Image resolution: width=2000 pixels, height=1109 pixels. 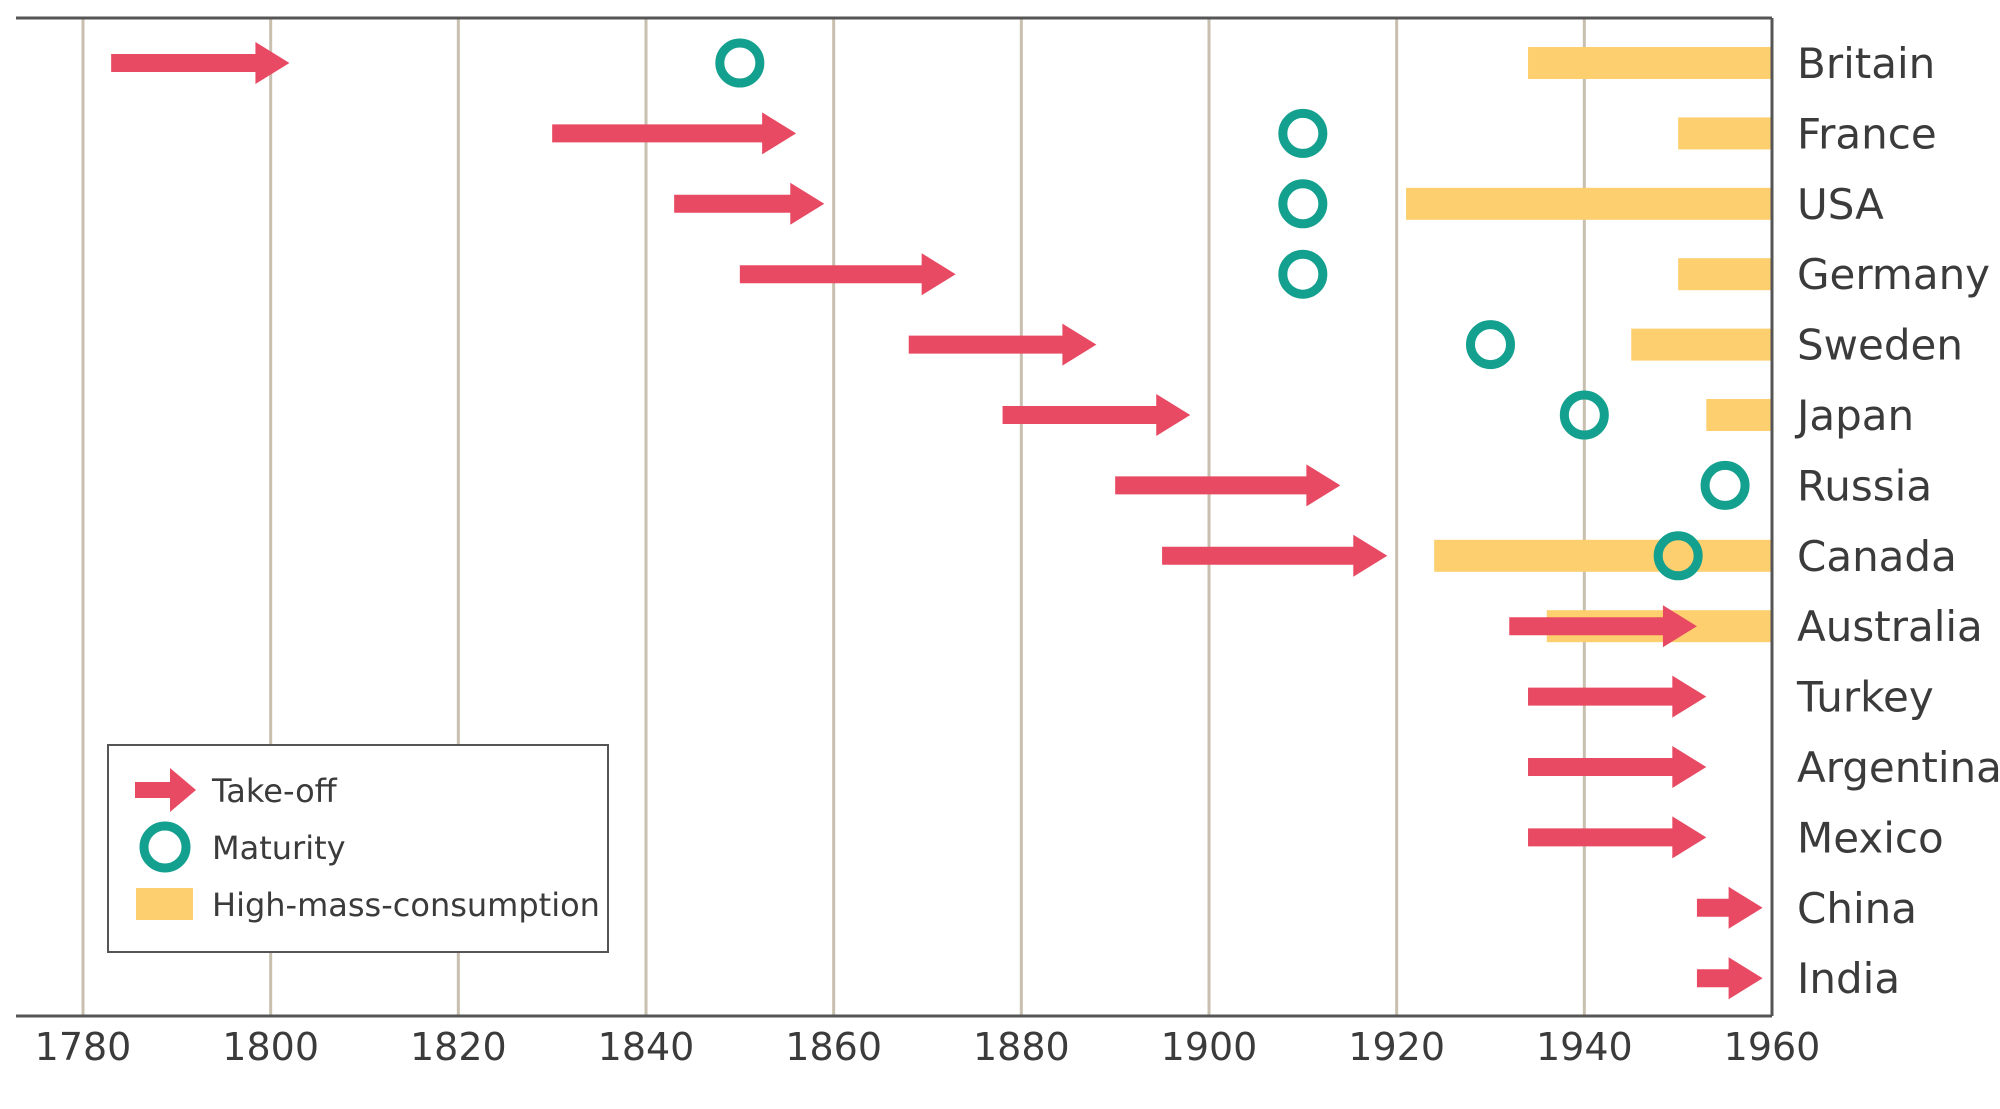 What do you see at coordinates (1589, 203) in the screenshot?
I see `consumption-bar-usa` at bounding box center [1589, 203].